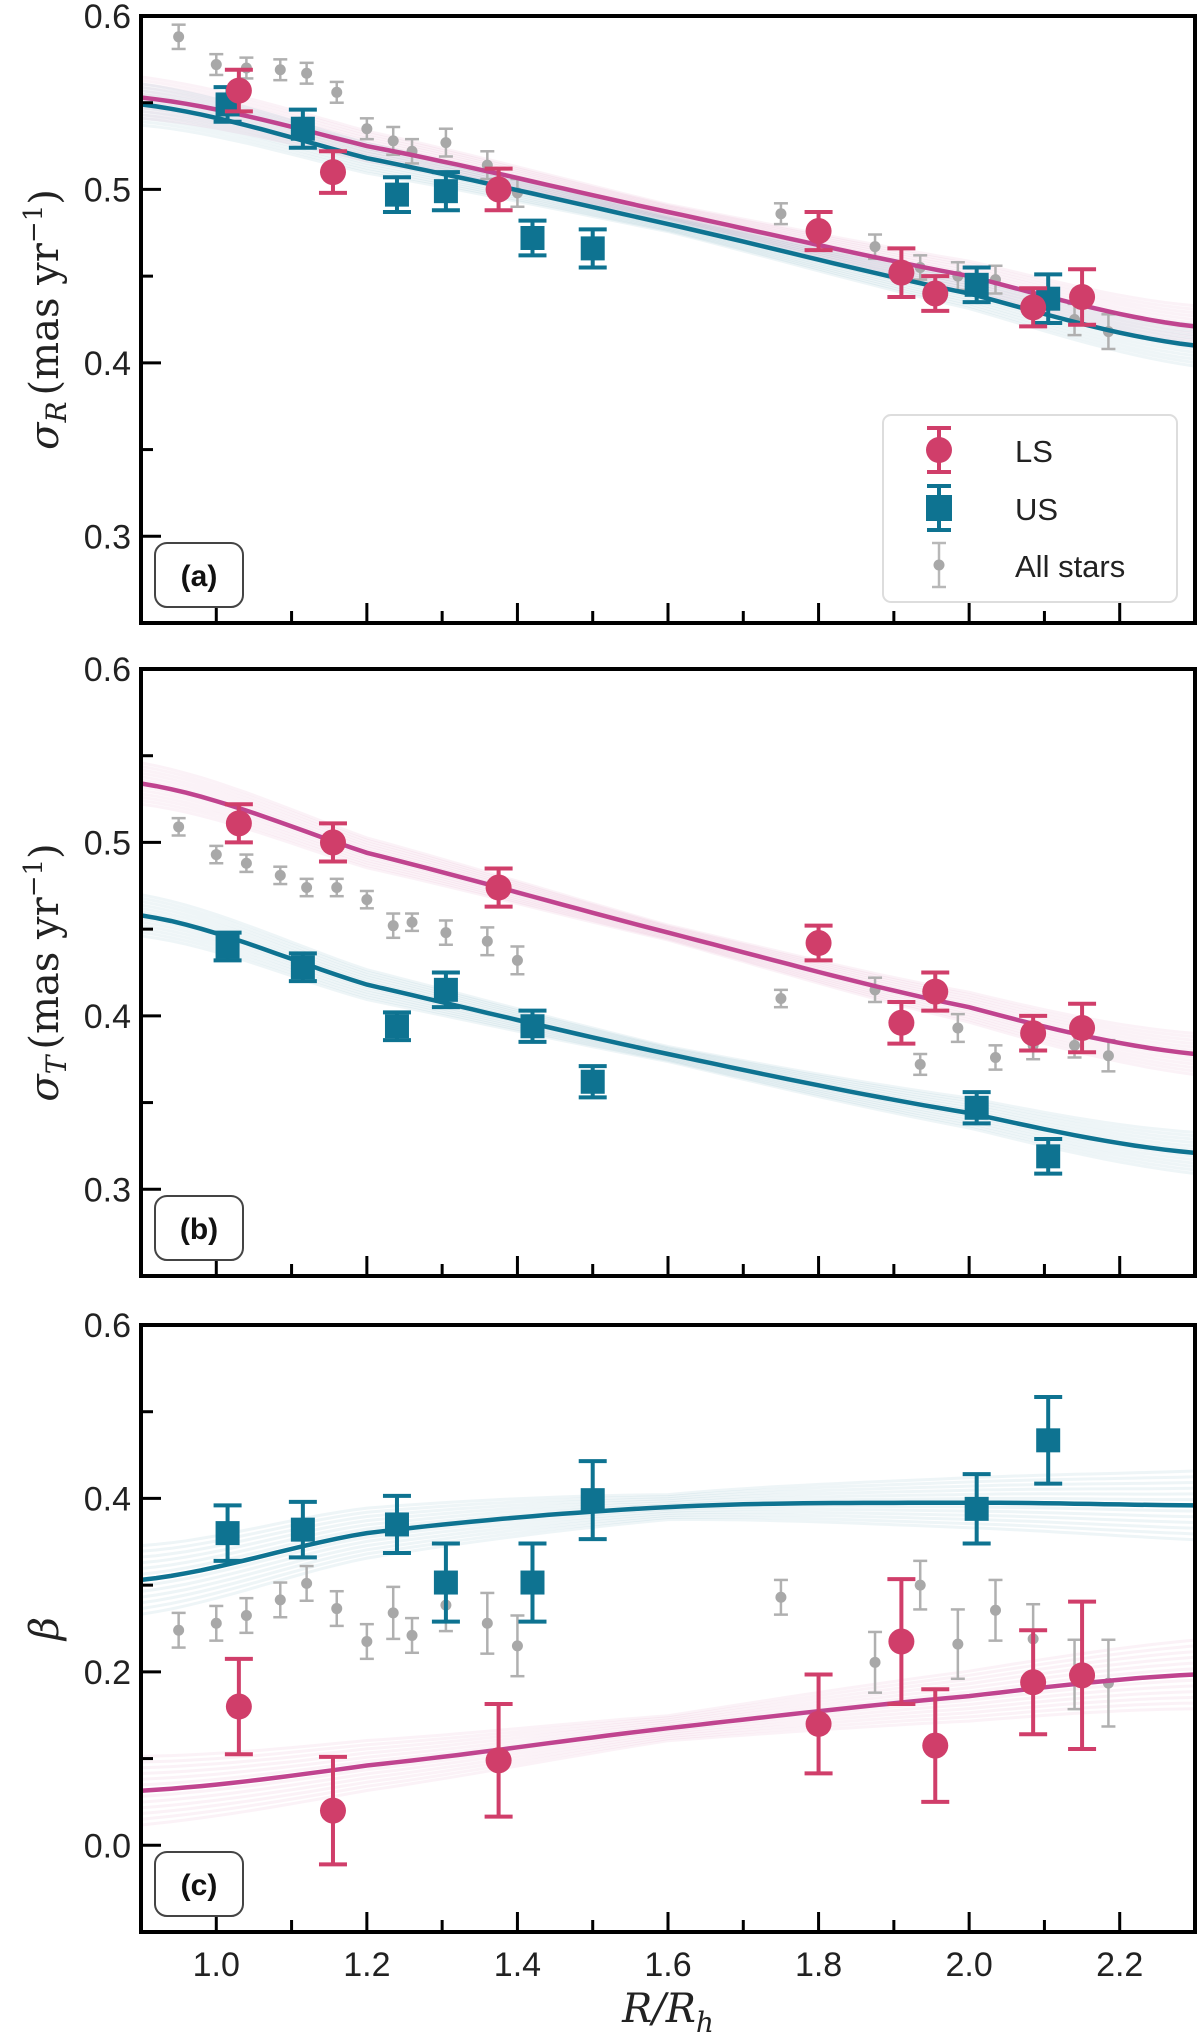  Describe the element at coordinates (939, 450) in the screenshot. I see `legend-ls-marker` at that location.